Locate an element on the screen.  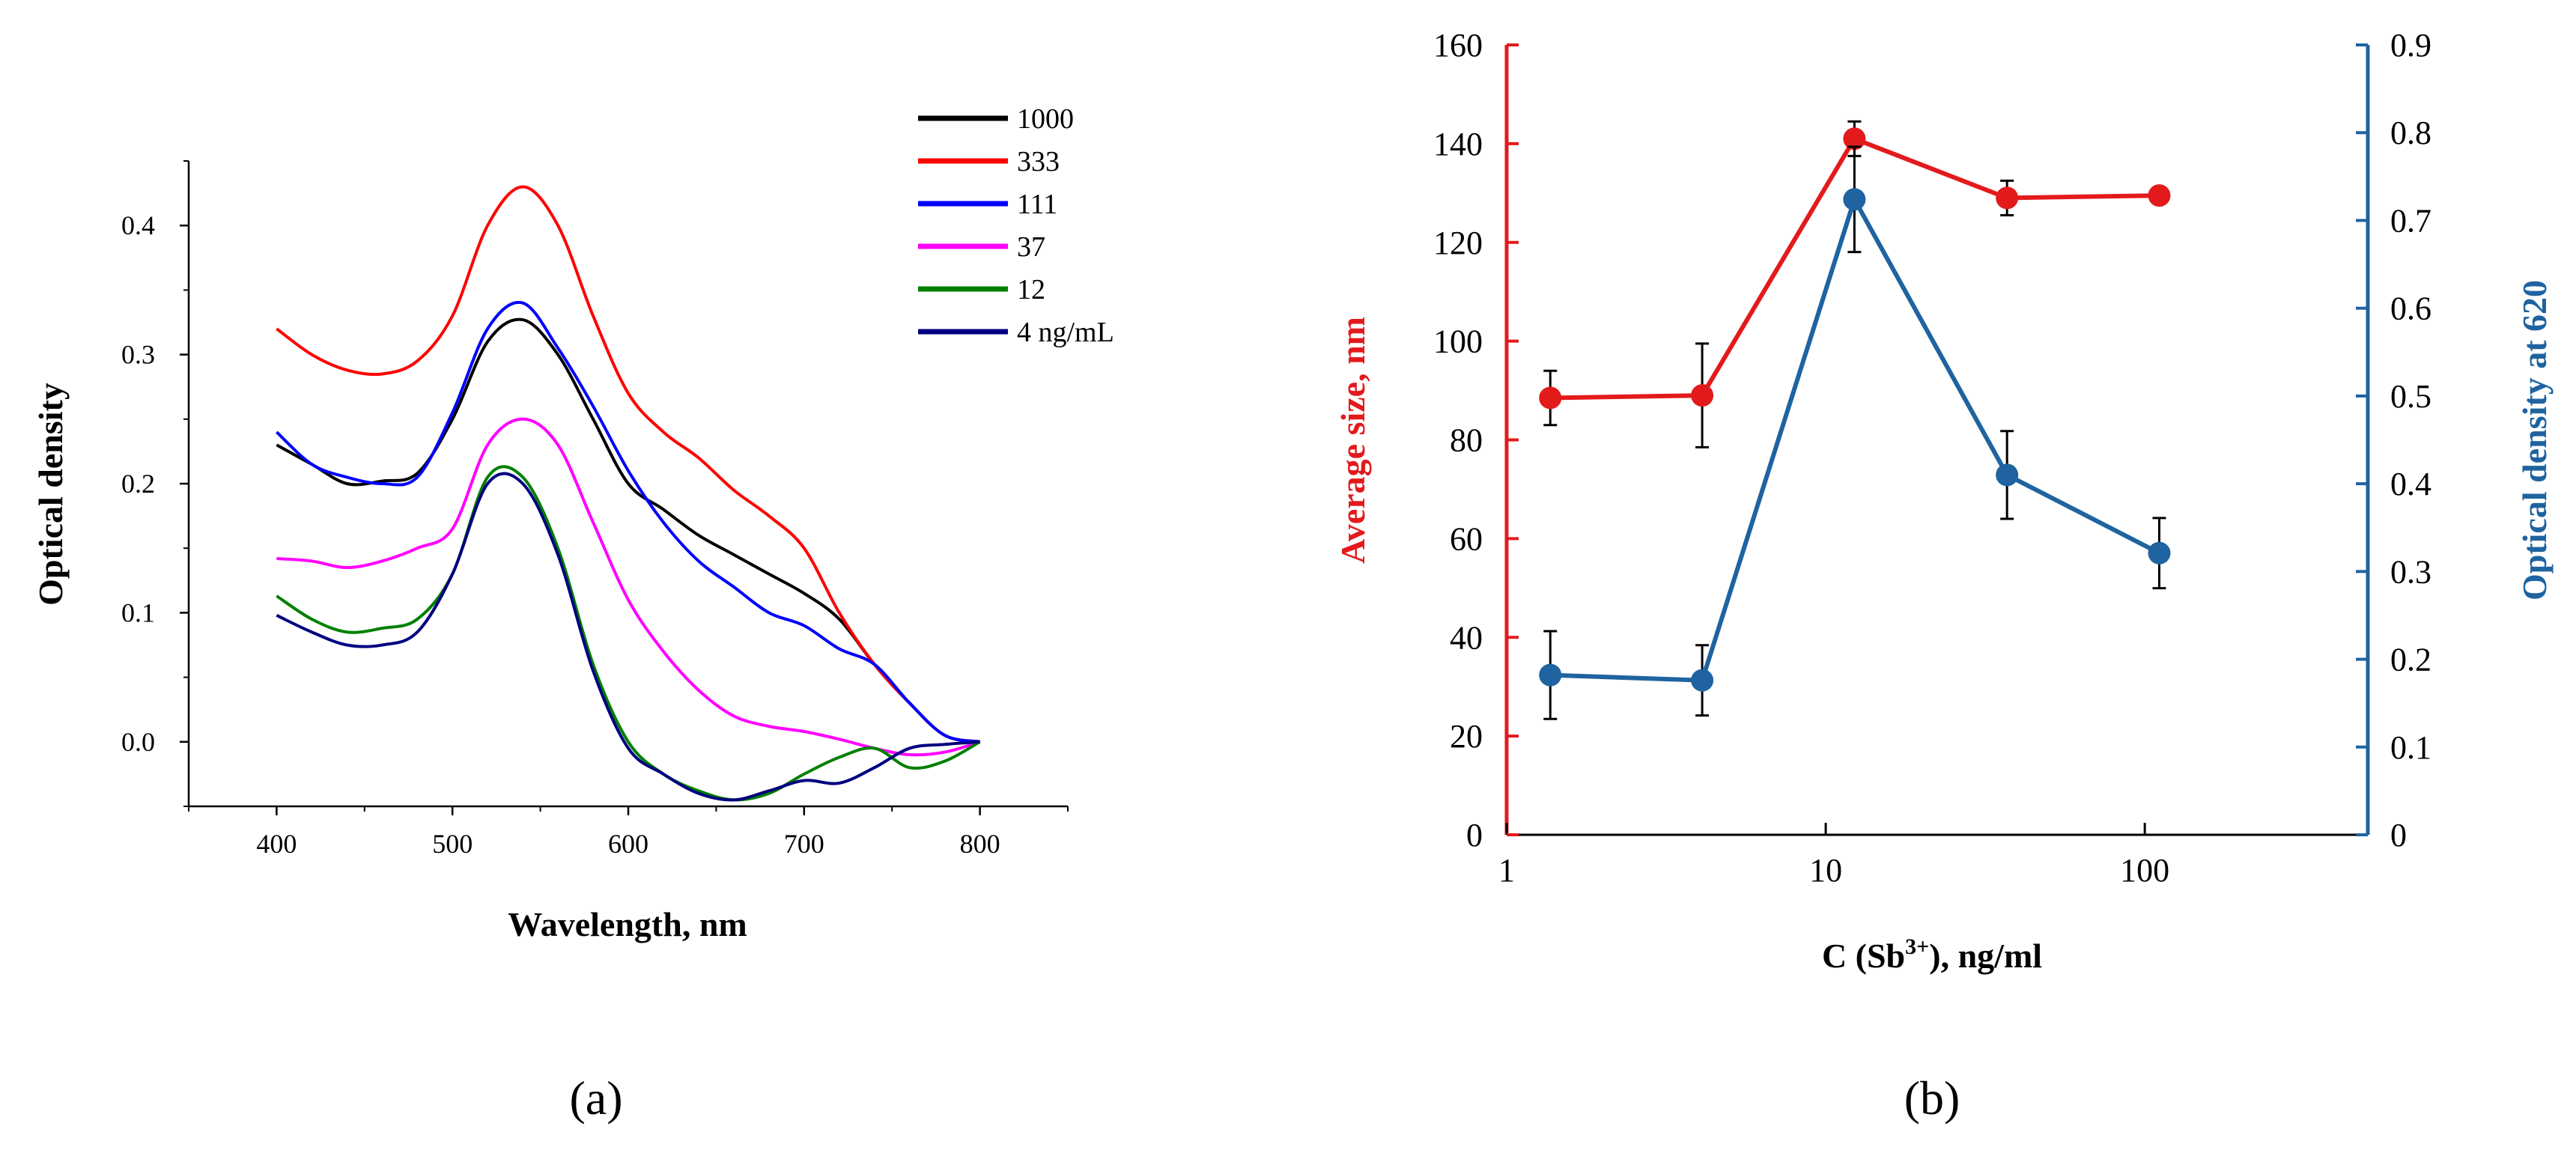
panel-b-x-title-sup: 3+ is located at coordinates (1917, 946).